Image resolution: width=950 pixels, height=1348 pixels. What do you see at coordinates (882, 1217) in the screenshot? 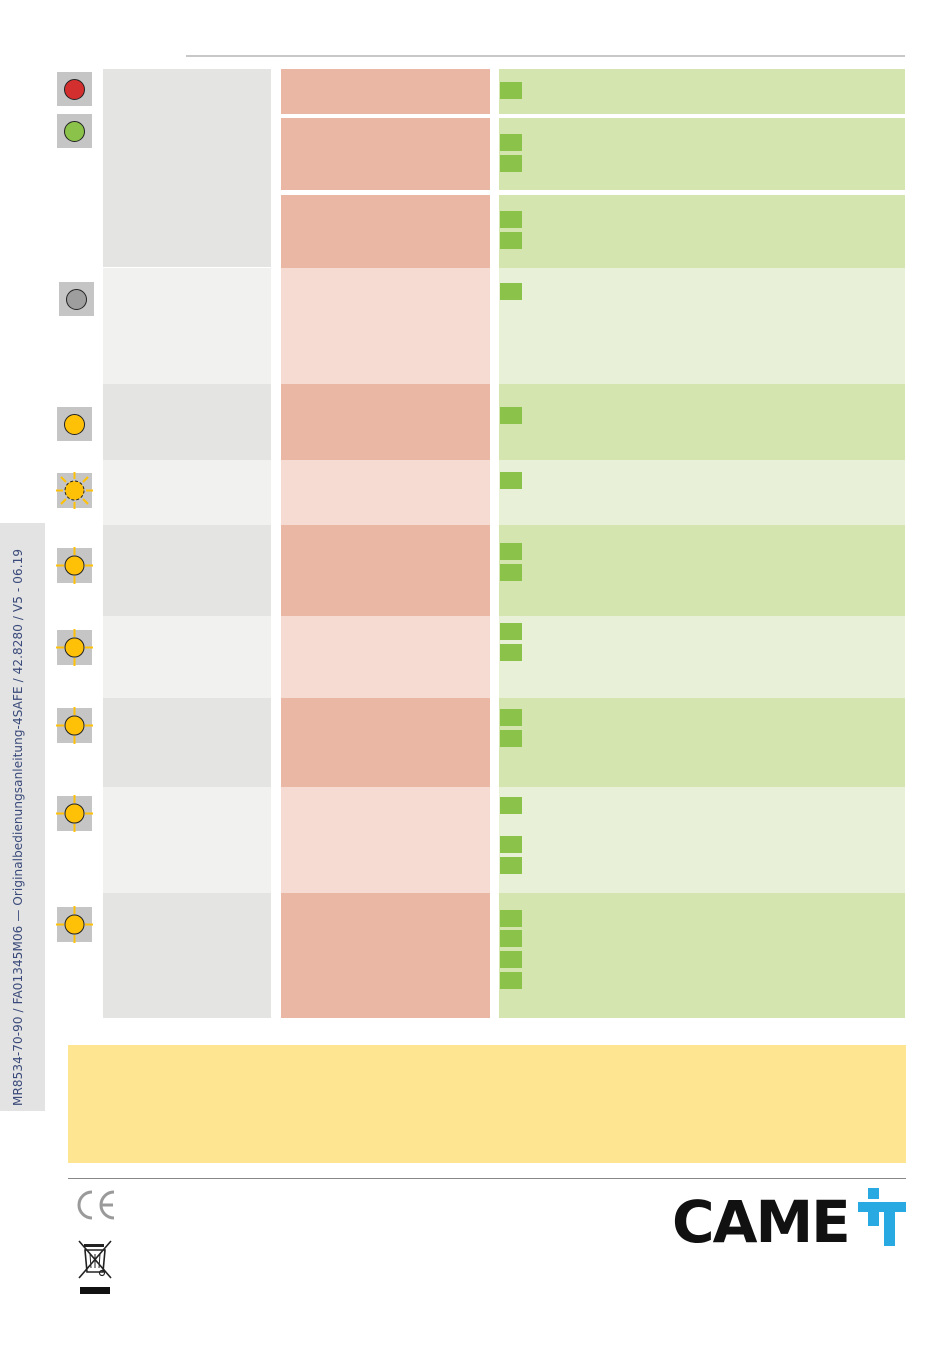
I see `came-logo-mark` at bounding box center [882, 1217].